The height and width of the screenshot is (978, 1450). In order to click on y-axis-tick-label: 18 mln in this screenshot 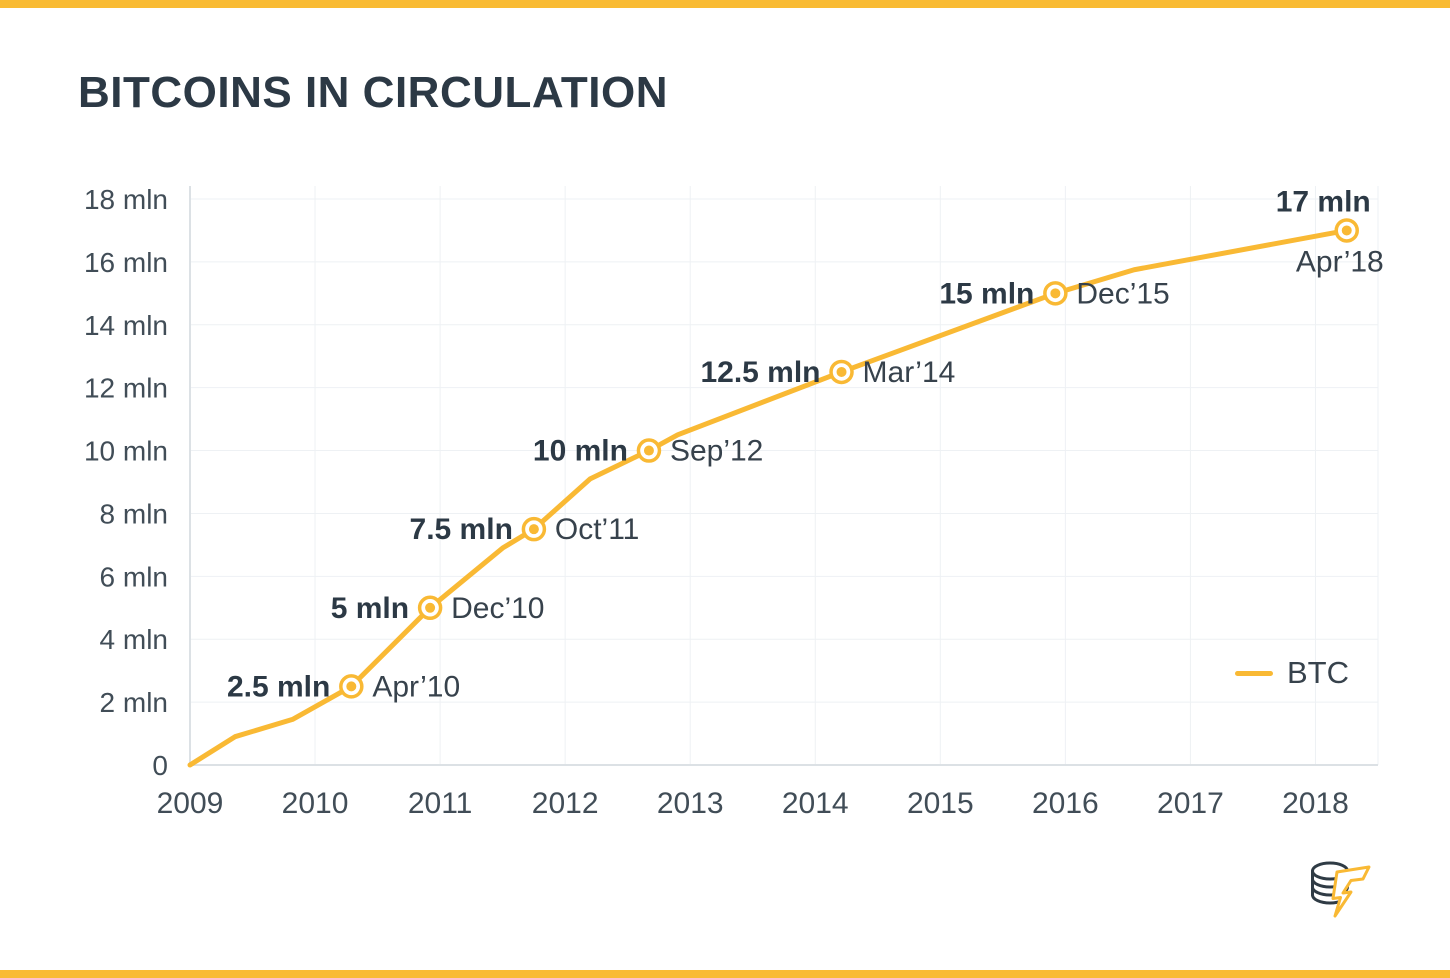, I will do `click(126, 199)`.